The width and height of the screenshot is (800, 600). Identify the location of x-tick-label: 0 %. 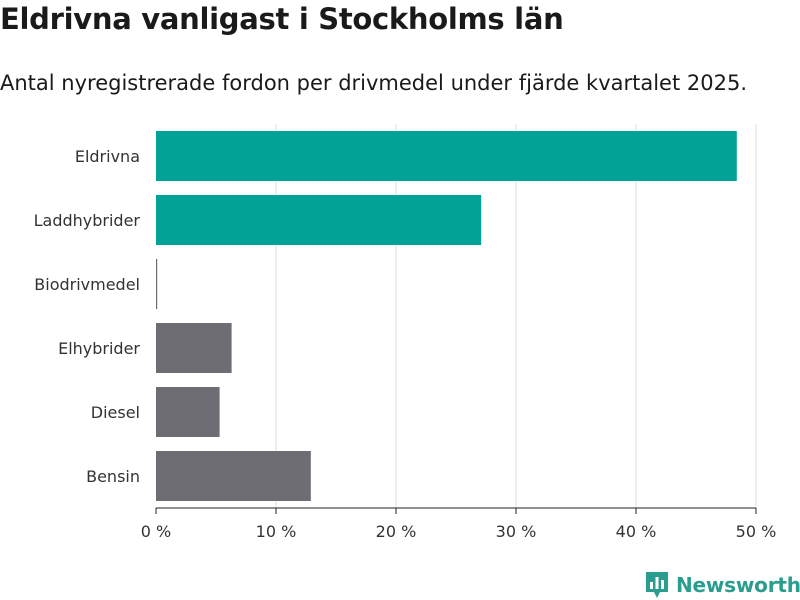
(156, 531).